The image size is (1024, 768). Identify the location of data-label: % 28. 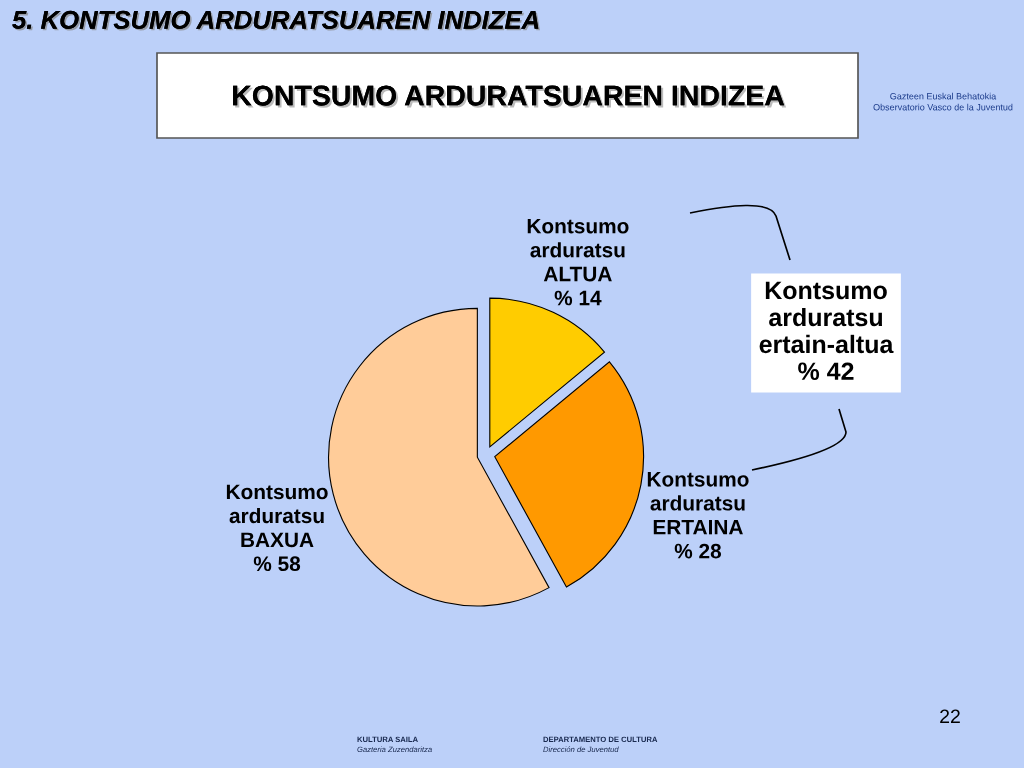
(698, 551).